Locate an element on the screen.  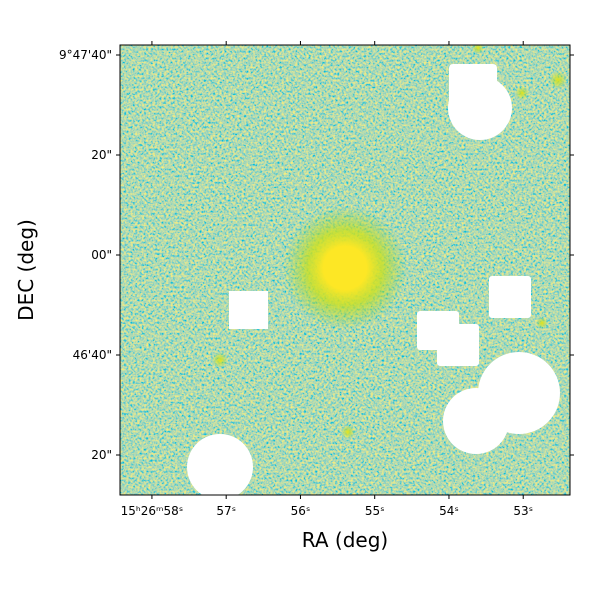
x-tick-label: 53ˢ is located at coordinates (523, 511).